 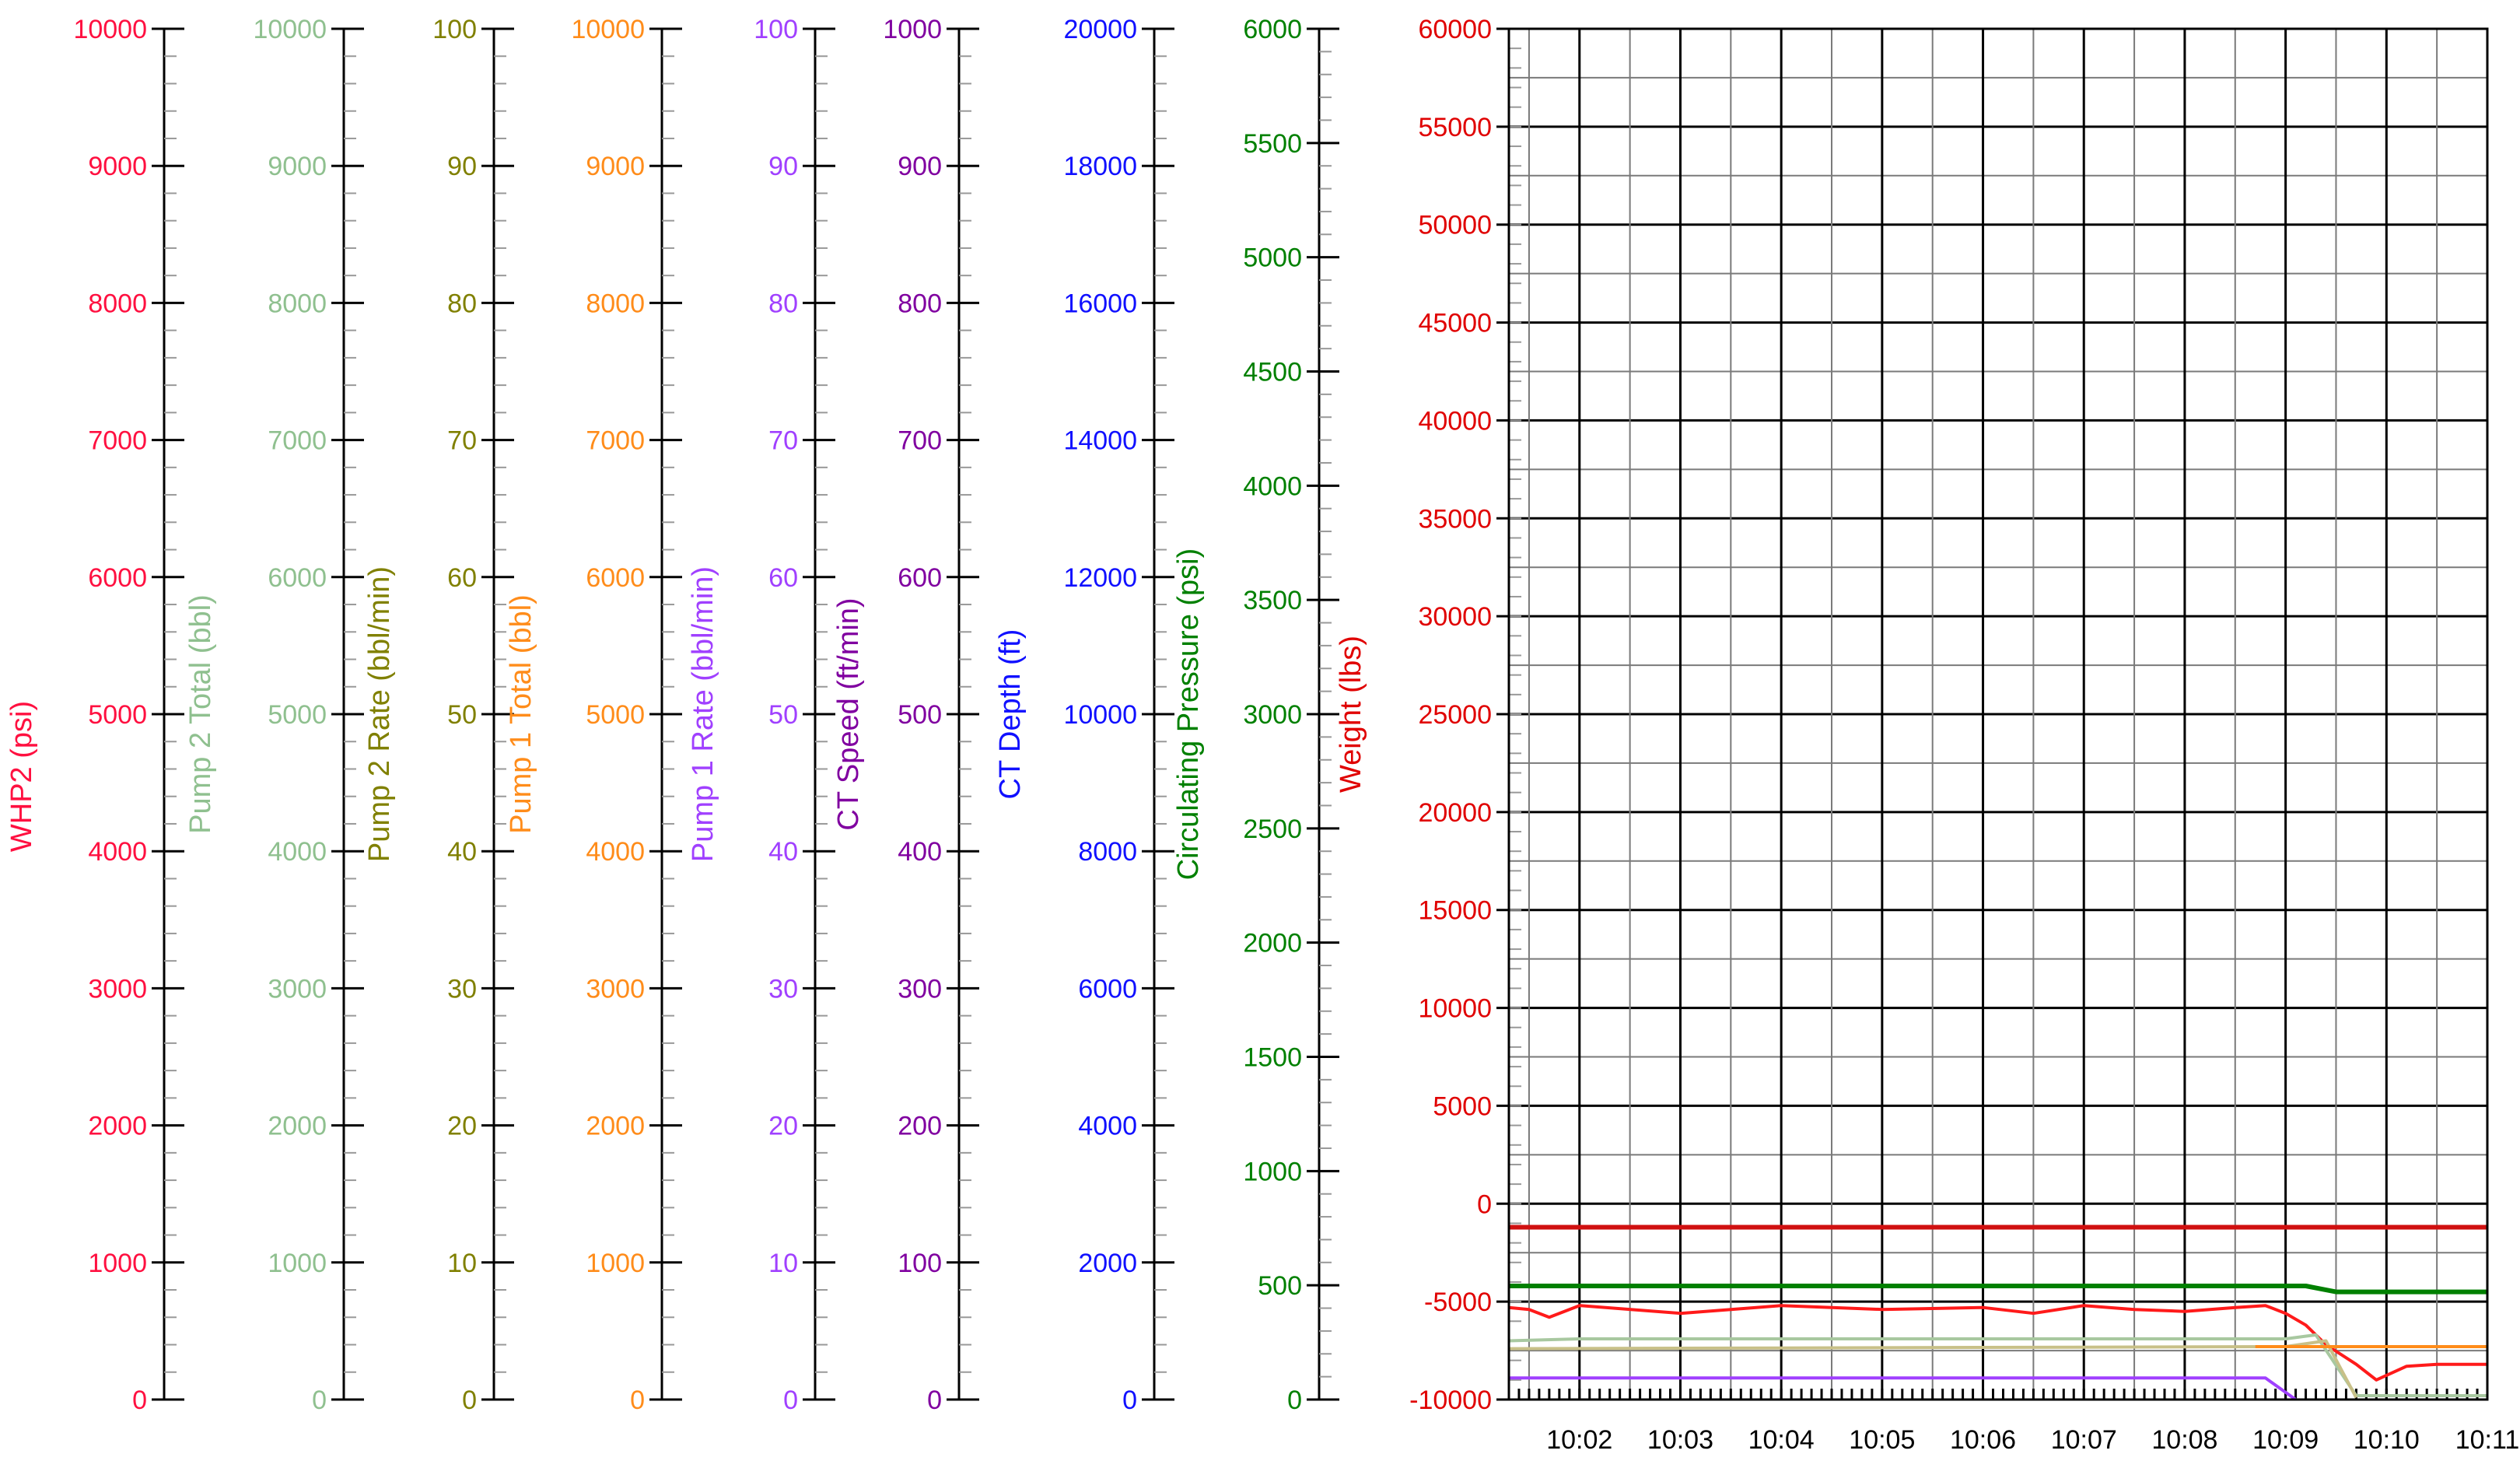 I want to click on tick-label-whp2: 2000, so click(x=118, y=1126).